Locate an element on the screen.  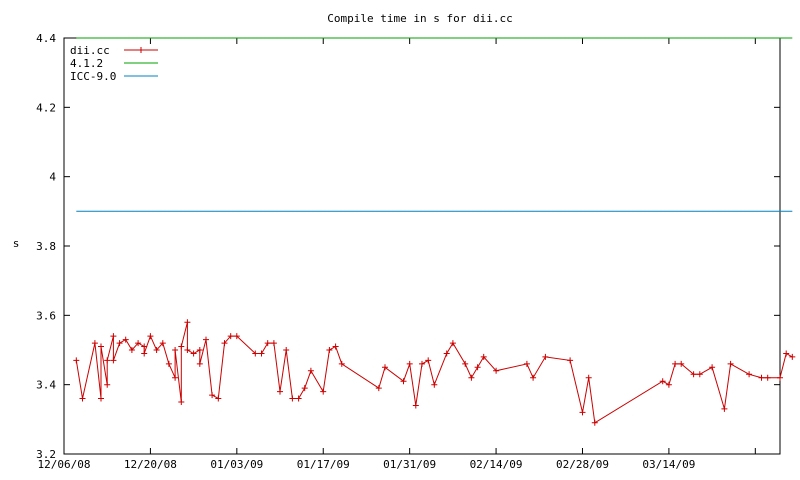
y-tick-label: 3.8 is located at coordinates (46, 246).